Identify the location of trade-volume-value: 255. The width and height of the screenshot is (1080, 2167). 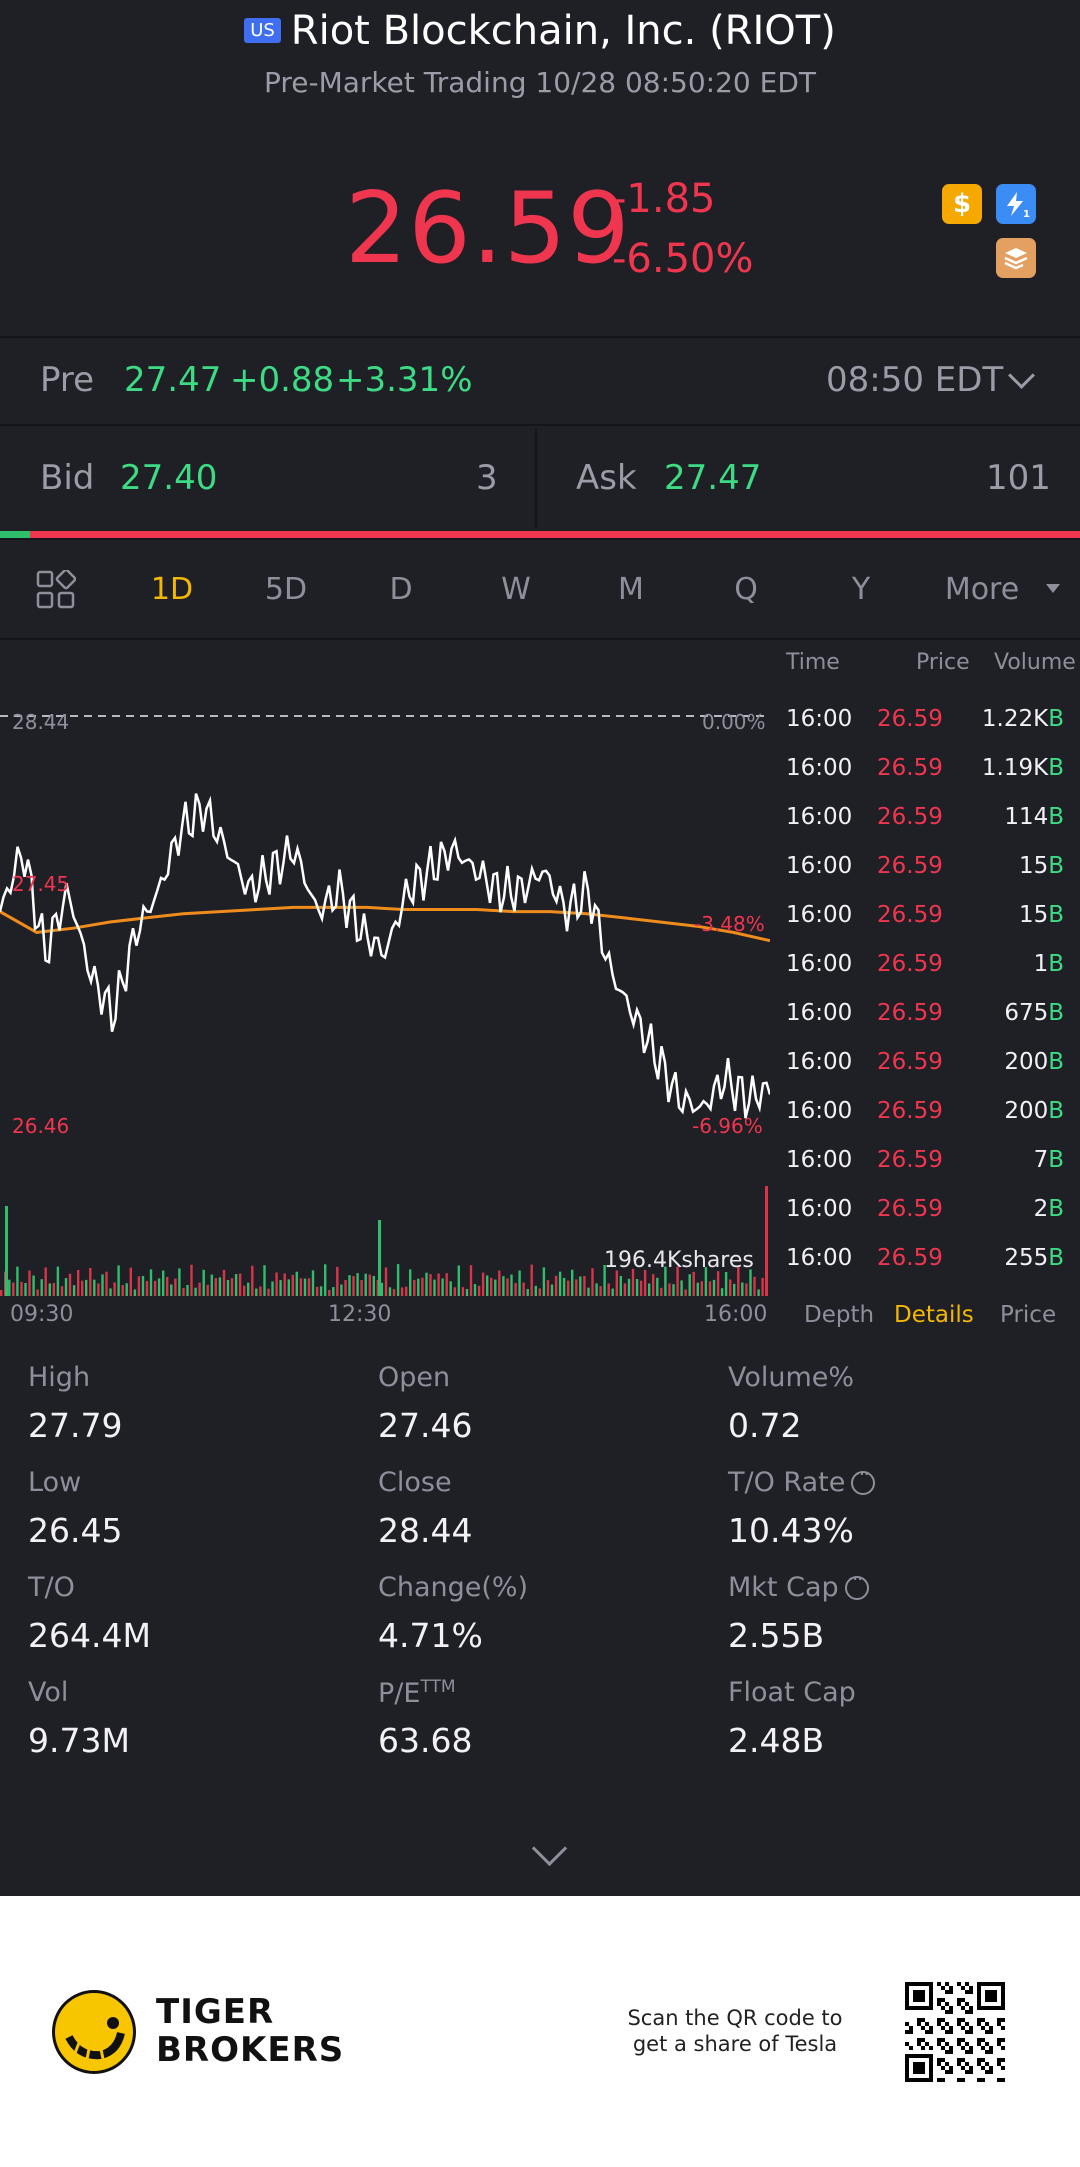
(1026, 1258).